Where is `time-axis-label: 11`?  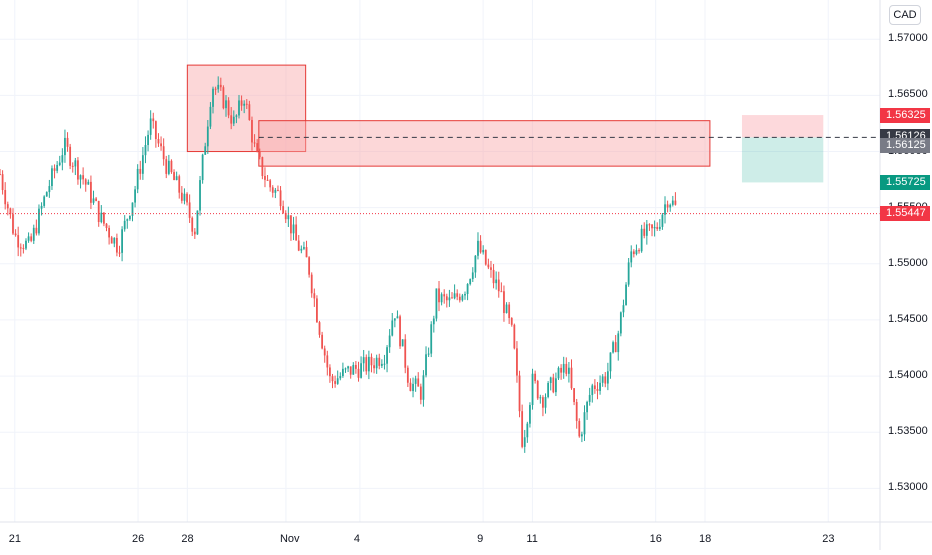 time-axis-label: 11 is located at coordinates (532, 539).